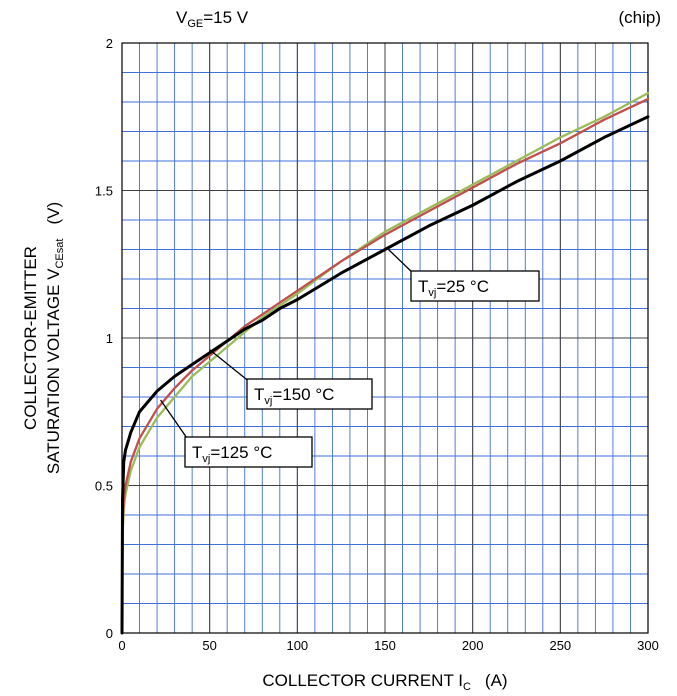  What do you see at coordinates (294, 396) in the screenshot?
I see `callout-label: Tvj=150 °C` at bounding box center [294, 396].